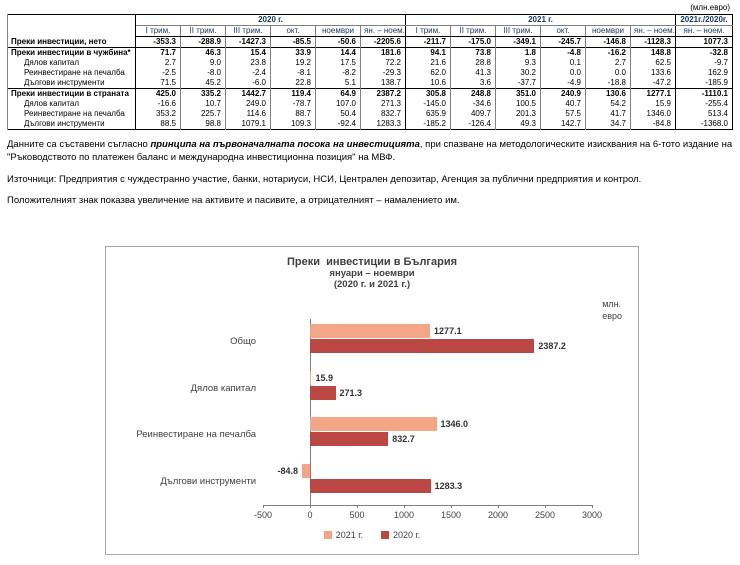 The width and height of the screenshot is (740, 565). What do you see at coordinates (372, 273) in the screenshot?
I see `chart-subtitle-period: януари – ноември` at bounding box center [372, 273].